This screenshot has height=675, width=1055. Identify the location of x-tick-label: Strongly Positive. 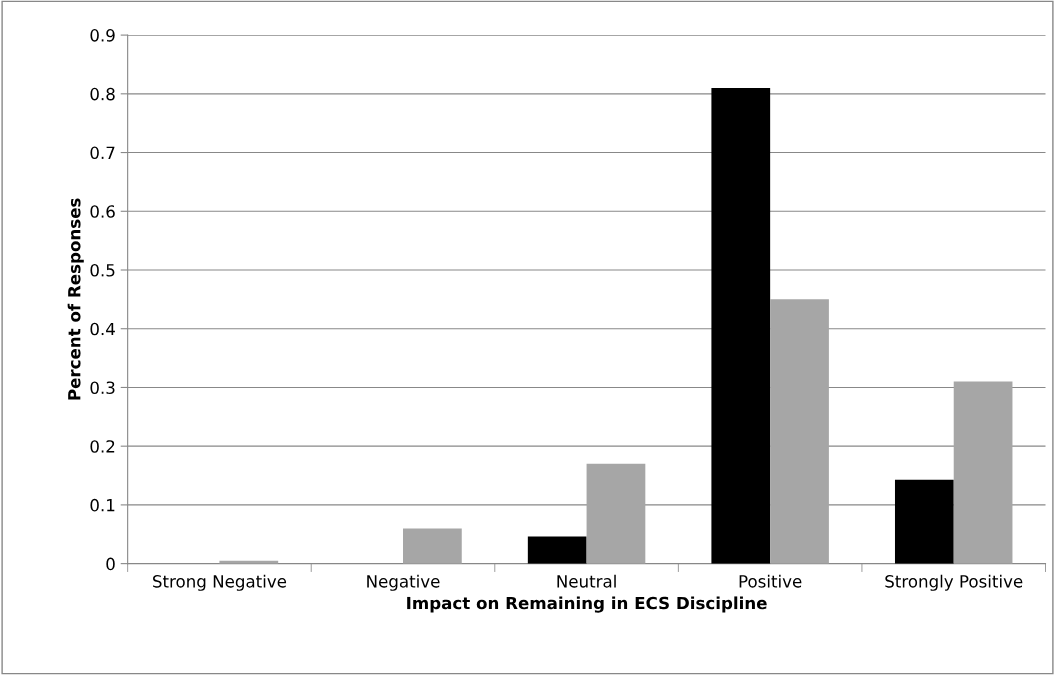
(954, 582).